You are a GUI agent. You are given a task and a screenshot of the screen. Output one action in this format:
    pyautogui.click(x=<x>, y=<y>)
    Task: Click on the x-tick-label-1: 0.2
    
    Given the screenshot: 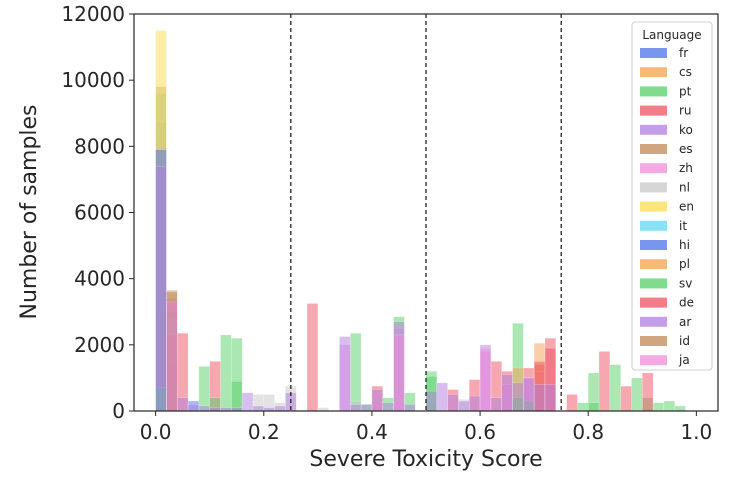 What is the action you would take?
    pyautogui.click(x=264, y=432)
    